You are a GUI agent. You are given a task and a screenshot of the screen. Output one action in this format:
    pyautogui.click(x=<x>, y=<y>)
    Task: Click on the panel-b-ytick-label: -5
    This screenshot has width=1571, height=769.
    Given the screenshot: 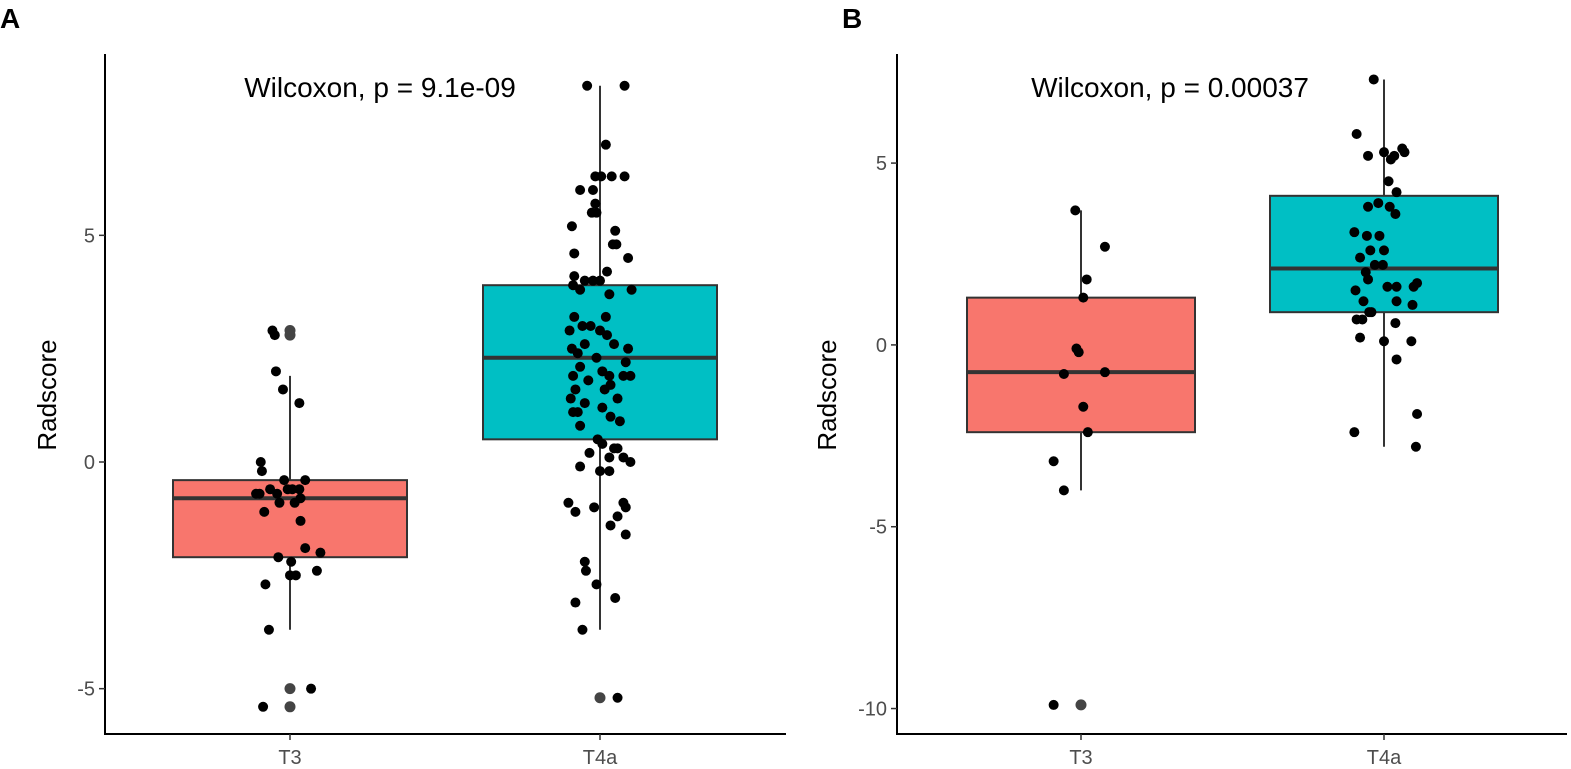 What is the action you would take?
    pyautogui.click(x=878, y=528)
    